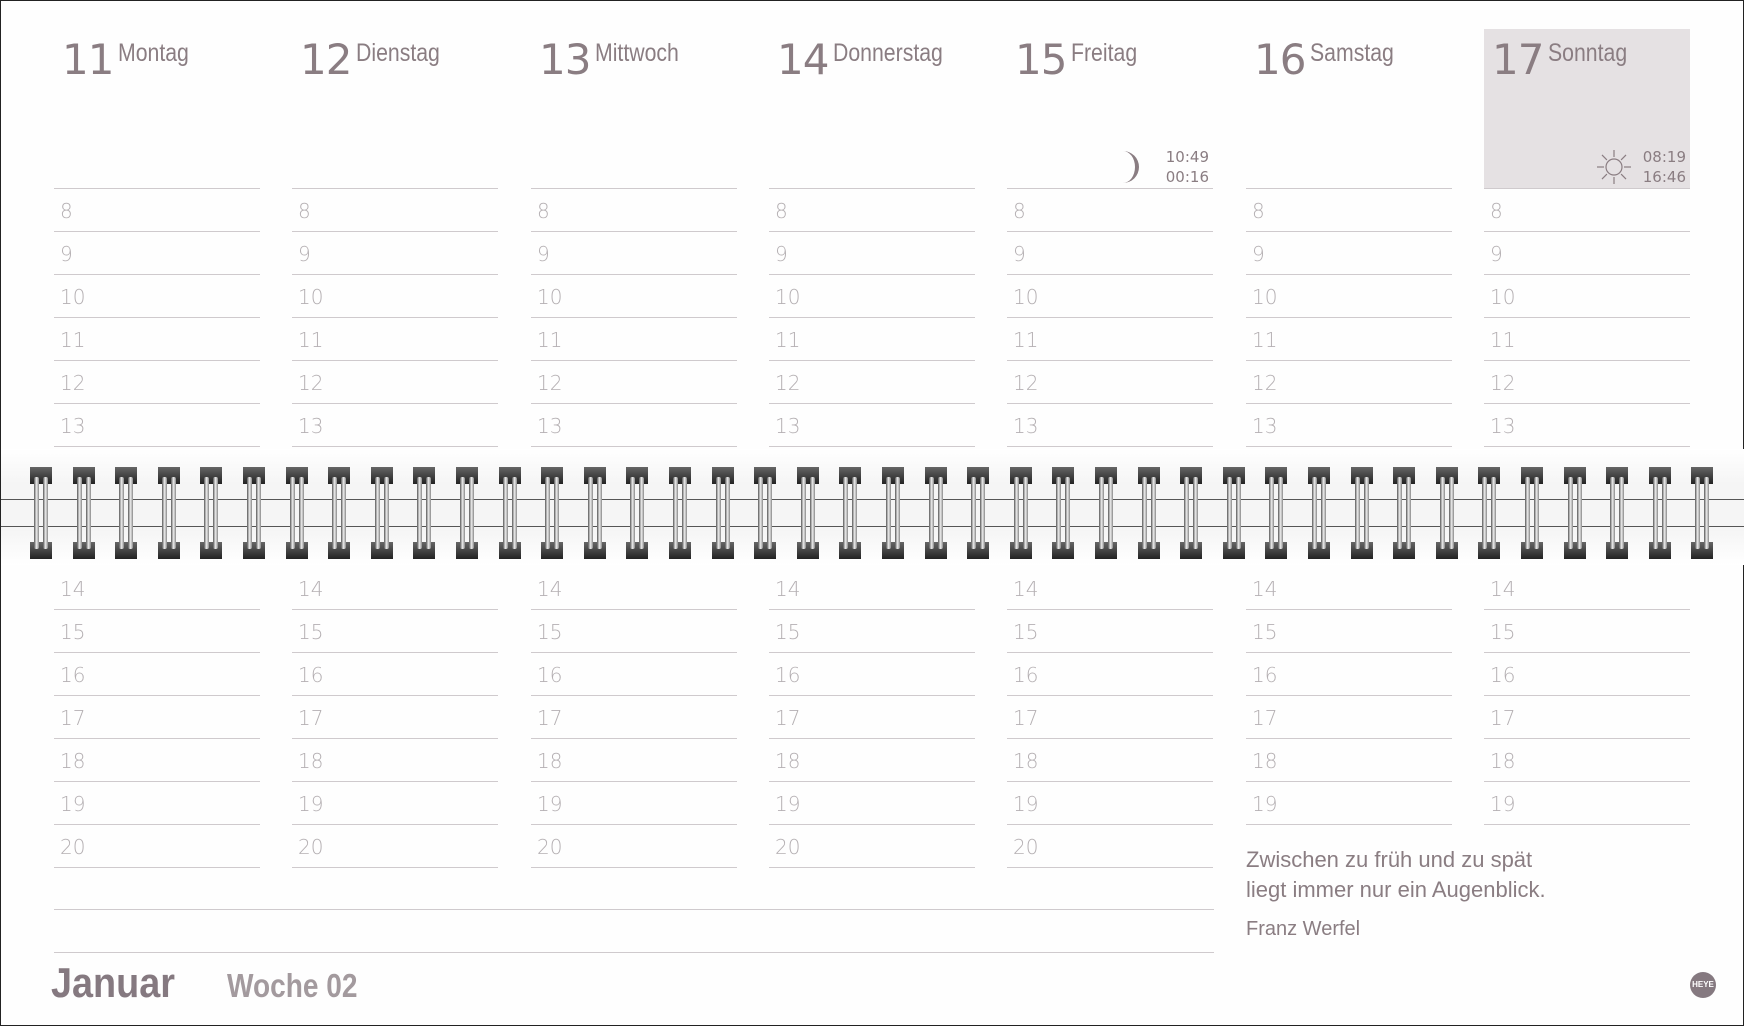 The height and width of the screenshot is (1026, 1744). Describe the element at coordinates (788, 383) in the screenshot. I see `hour-label: 12` at that location.